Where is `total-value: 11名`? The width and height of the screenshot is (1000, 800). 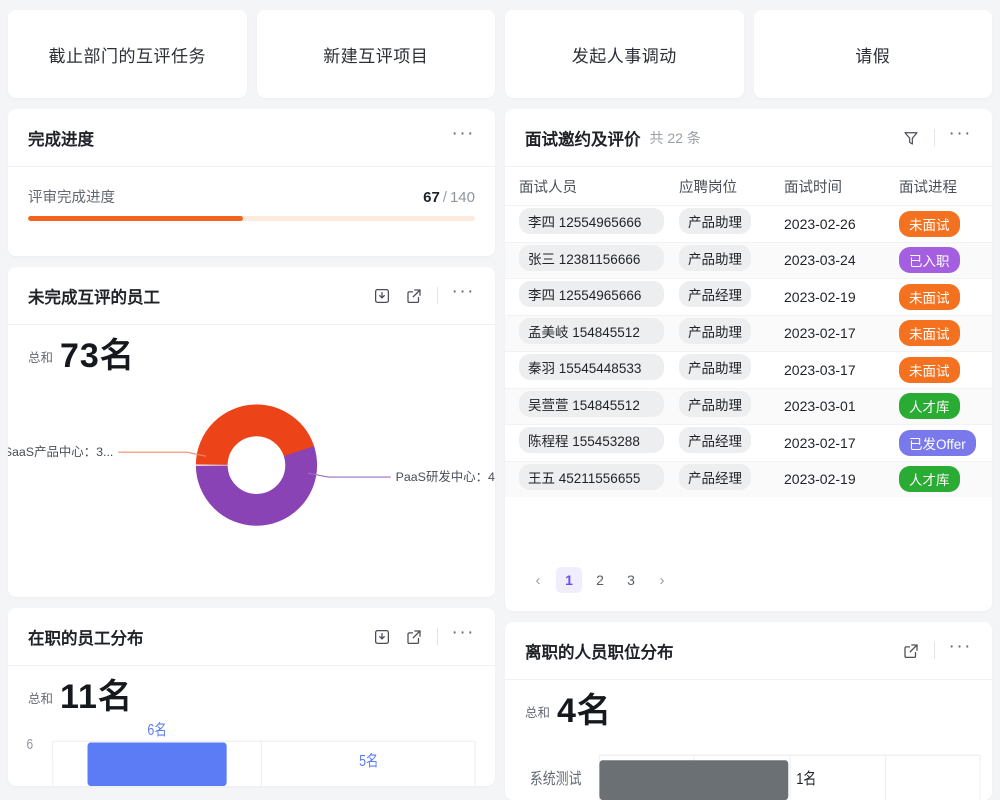 total-value: 11名 is located at coordinates (96, 697).